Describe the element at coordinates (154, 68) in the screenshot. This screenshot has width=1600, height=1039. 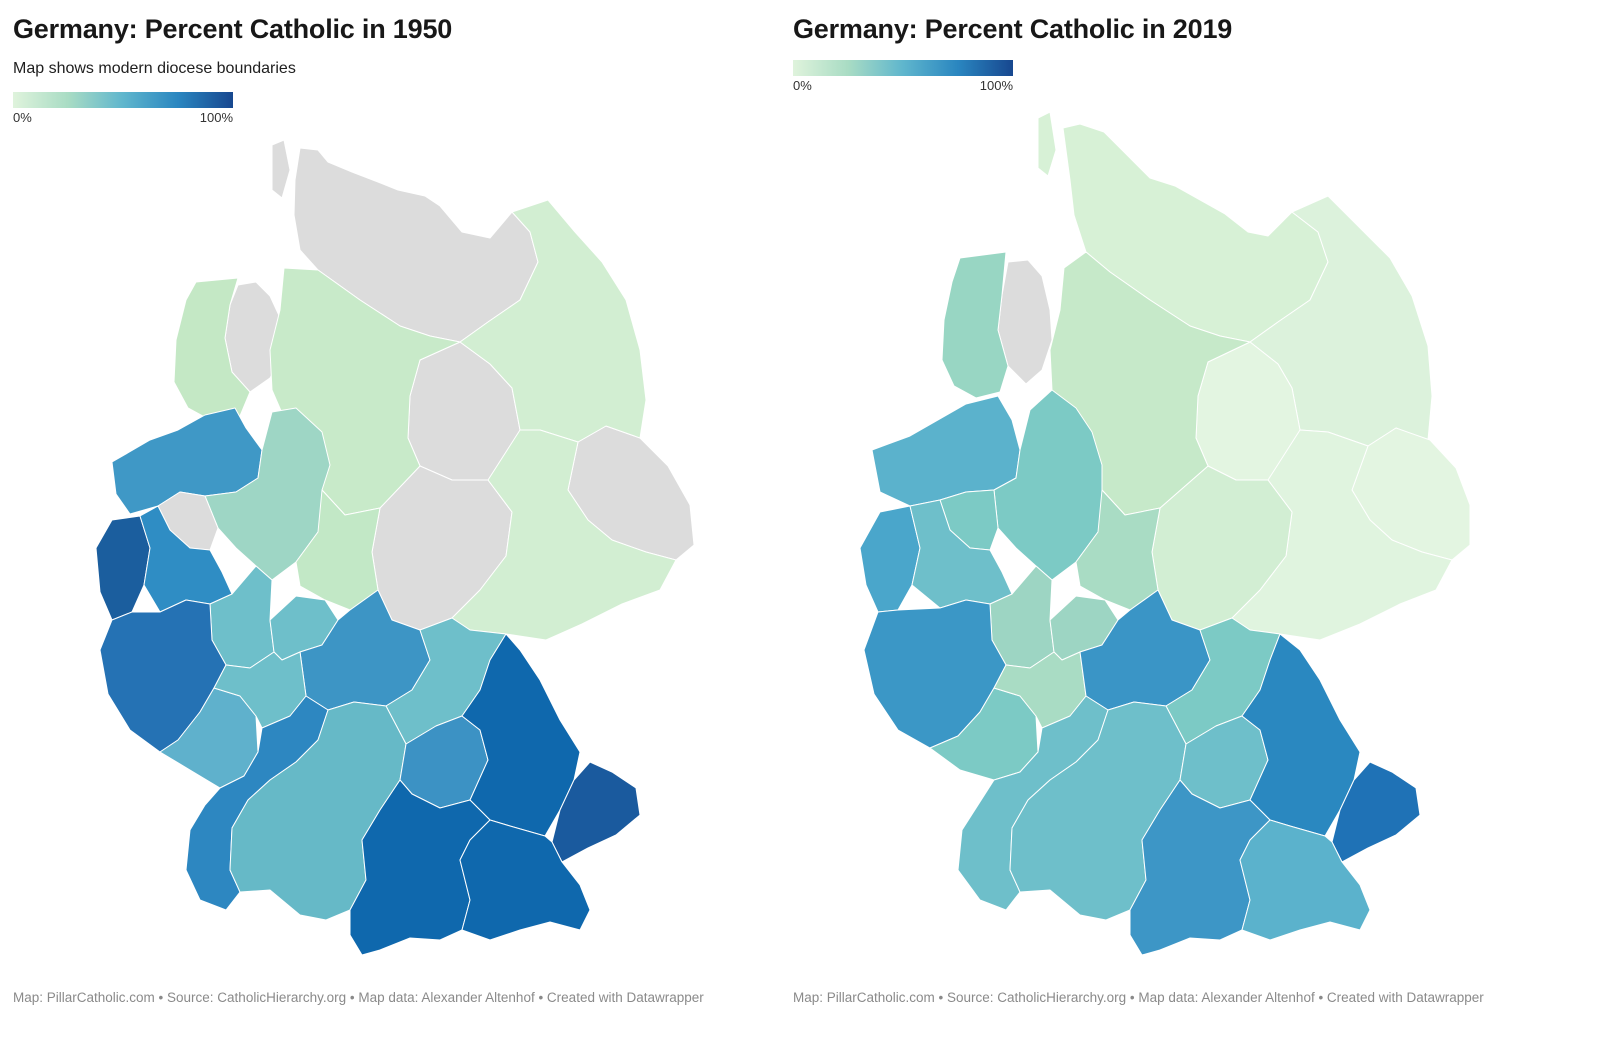
I see `map-subtitle-1950: Map shows modern diocese boundaries` at that location.